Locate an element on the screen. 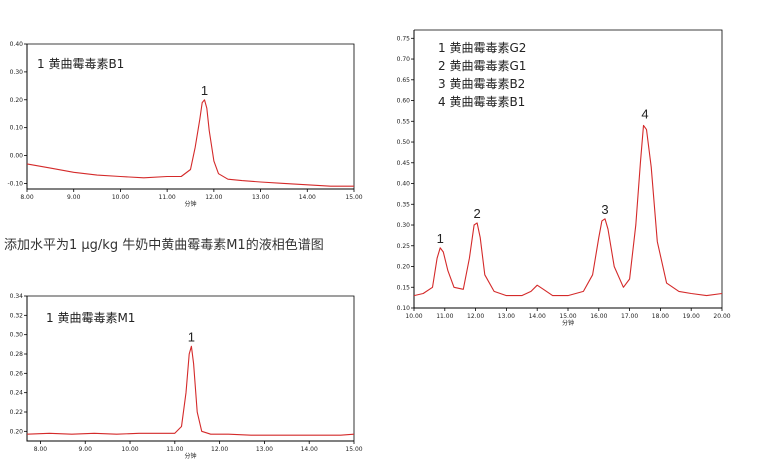 Image resolution: width=765 pixels, height=473 pixels. chart2-xtick-label: 14.00 is located at coordinates (309, 449).